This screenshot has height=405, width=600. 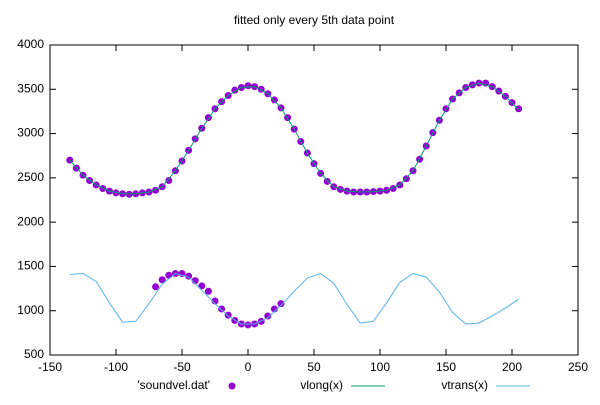 What do you see at coordinates (34, 354) in the screenshot?
I see `y-tick-label: 500` at bounding box center [34, 354].